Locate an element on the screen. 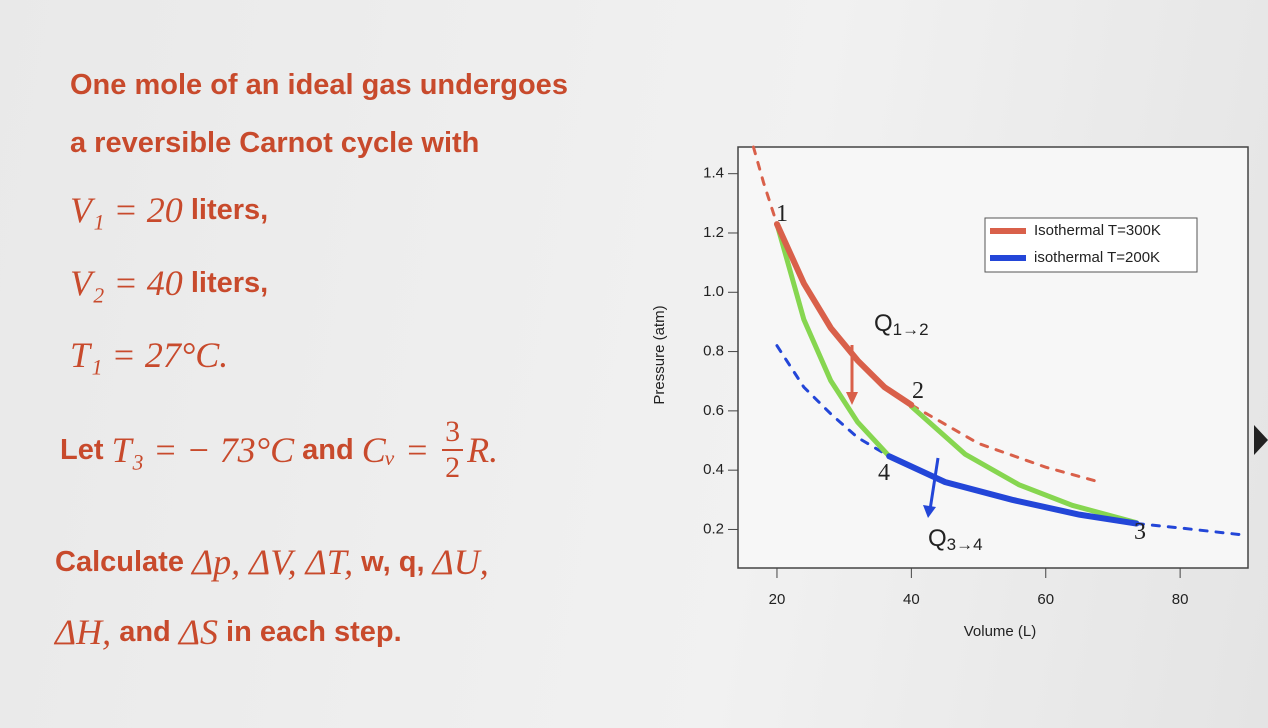 The height and width of the screenshot is (728, 1268). x-axis-label: Volume (L) is located at coordinates (1000, 631).